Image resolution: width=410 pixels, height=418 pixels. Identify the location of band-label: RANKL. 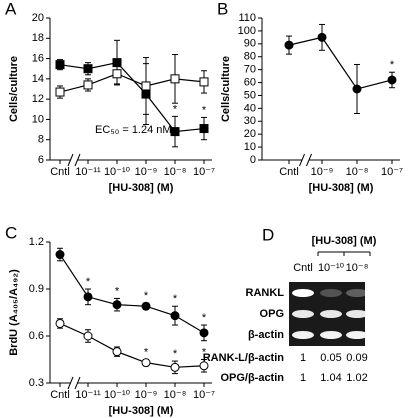
(265, 293).